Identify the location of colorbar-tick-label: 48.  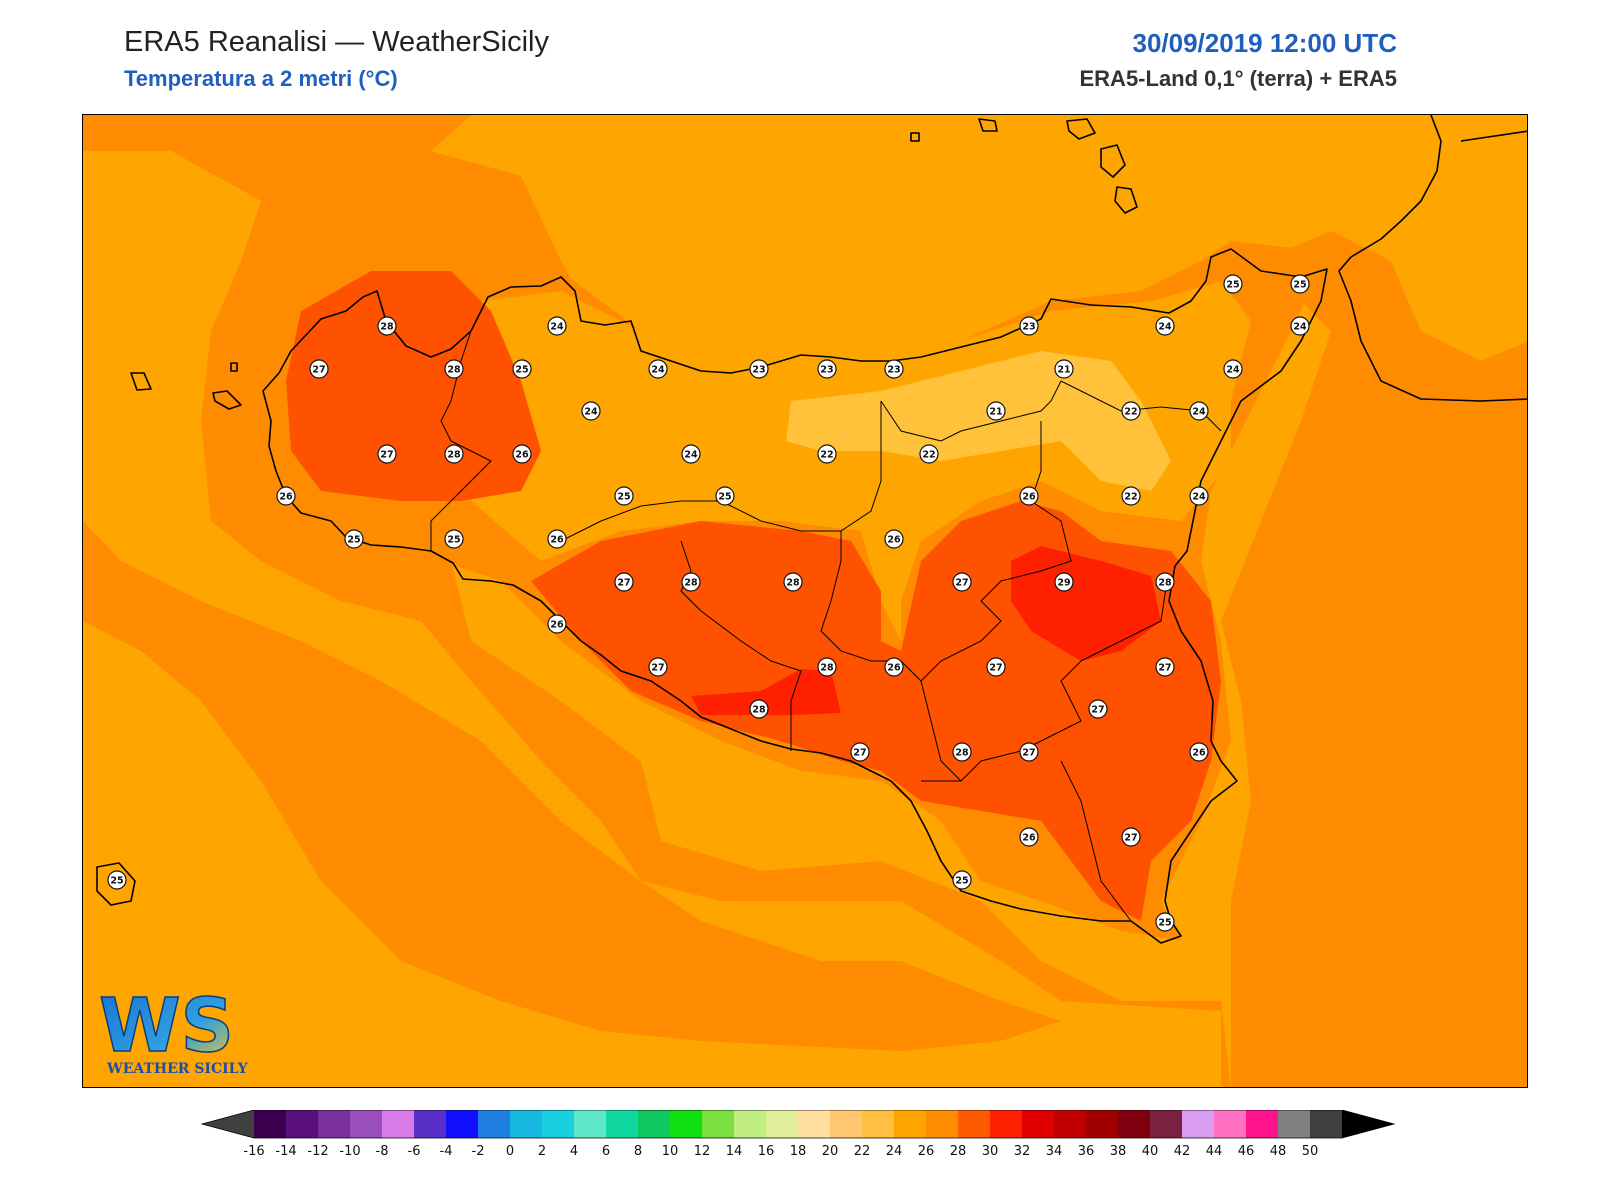
(1278, 1151).